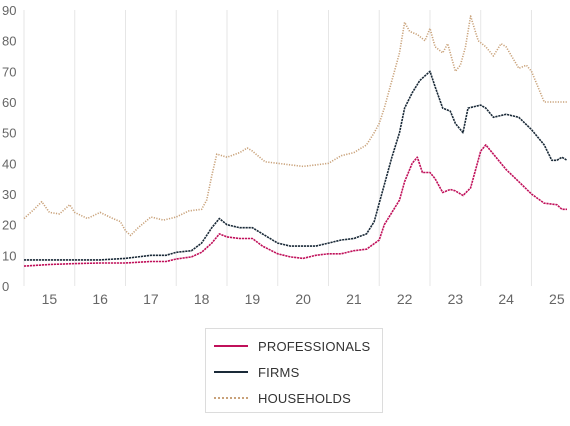 This screenshot has width=570, height=426. What do you see at coordinates (9, 102) in the screenshot?
I see `y-tick-label: 60` at bounding box center [9, 102].